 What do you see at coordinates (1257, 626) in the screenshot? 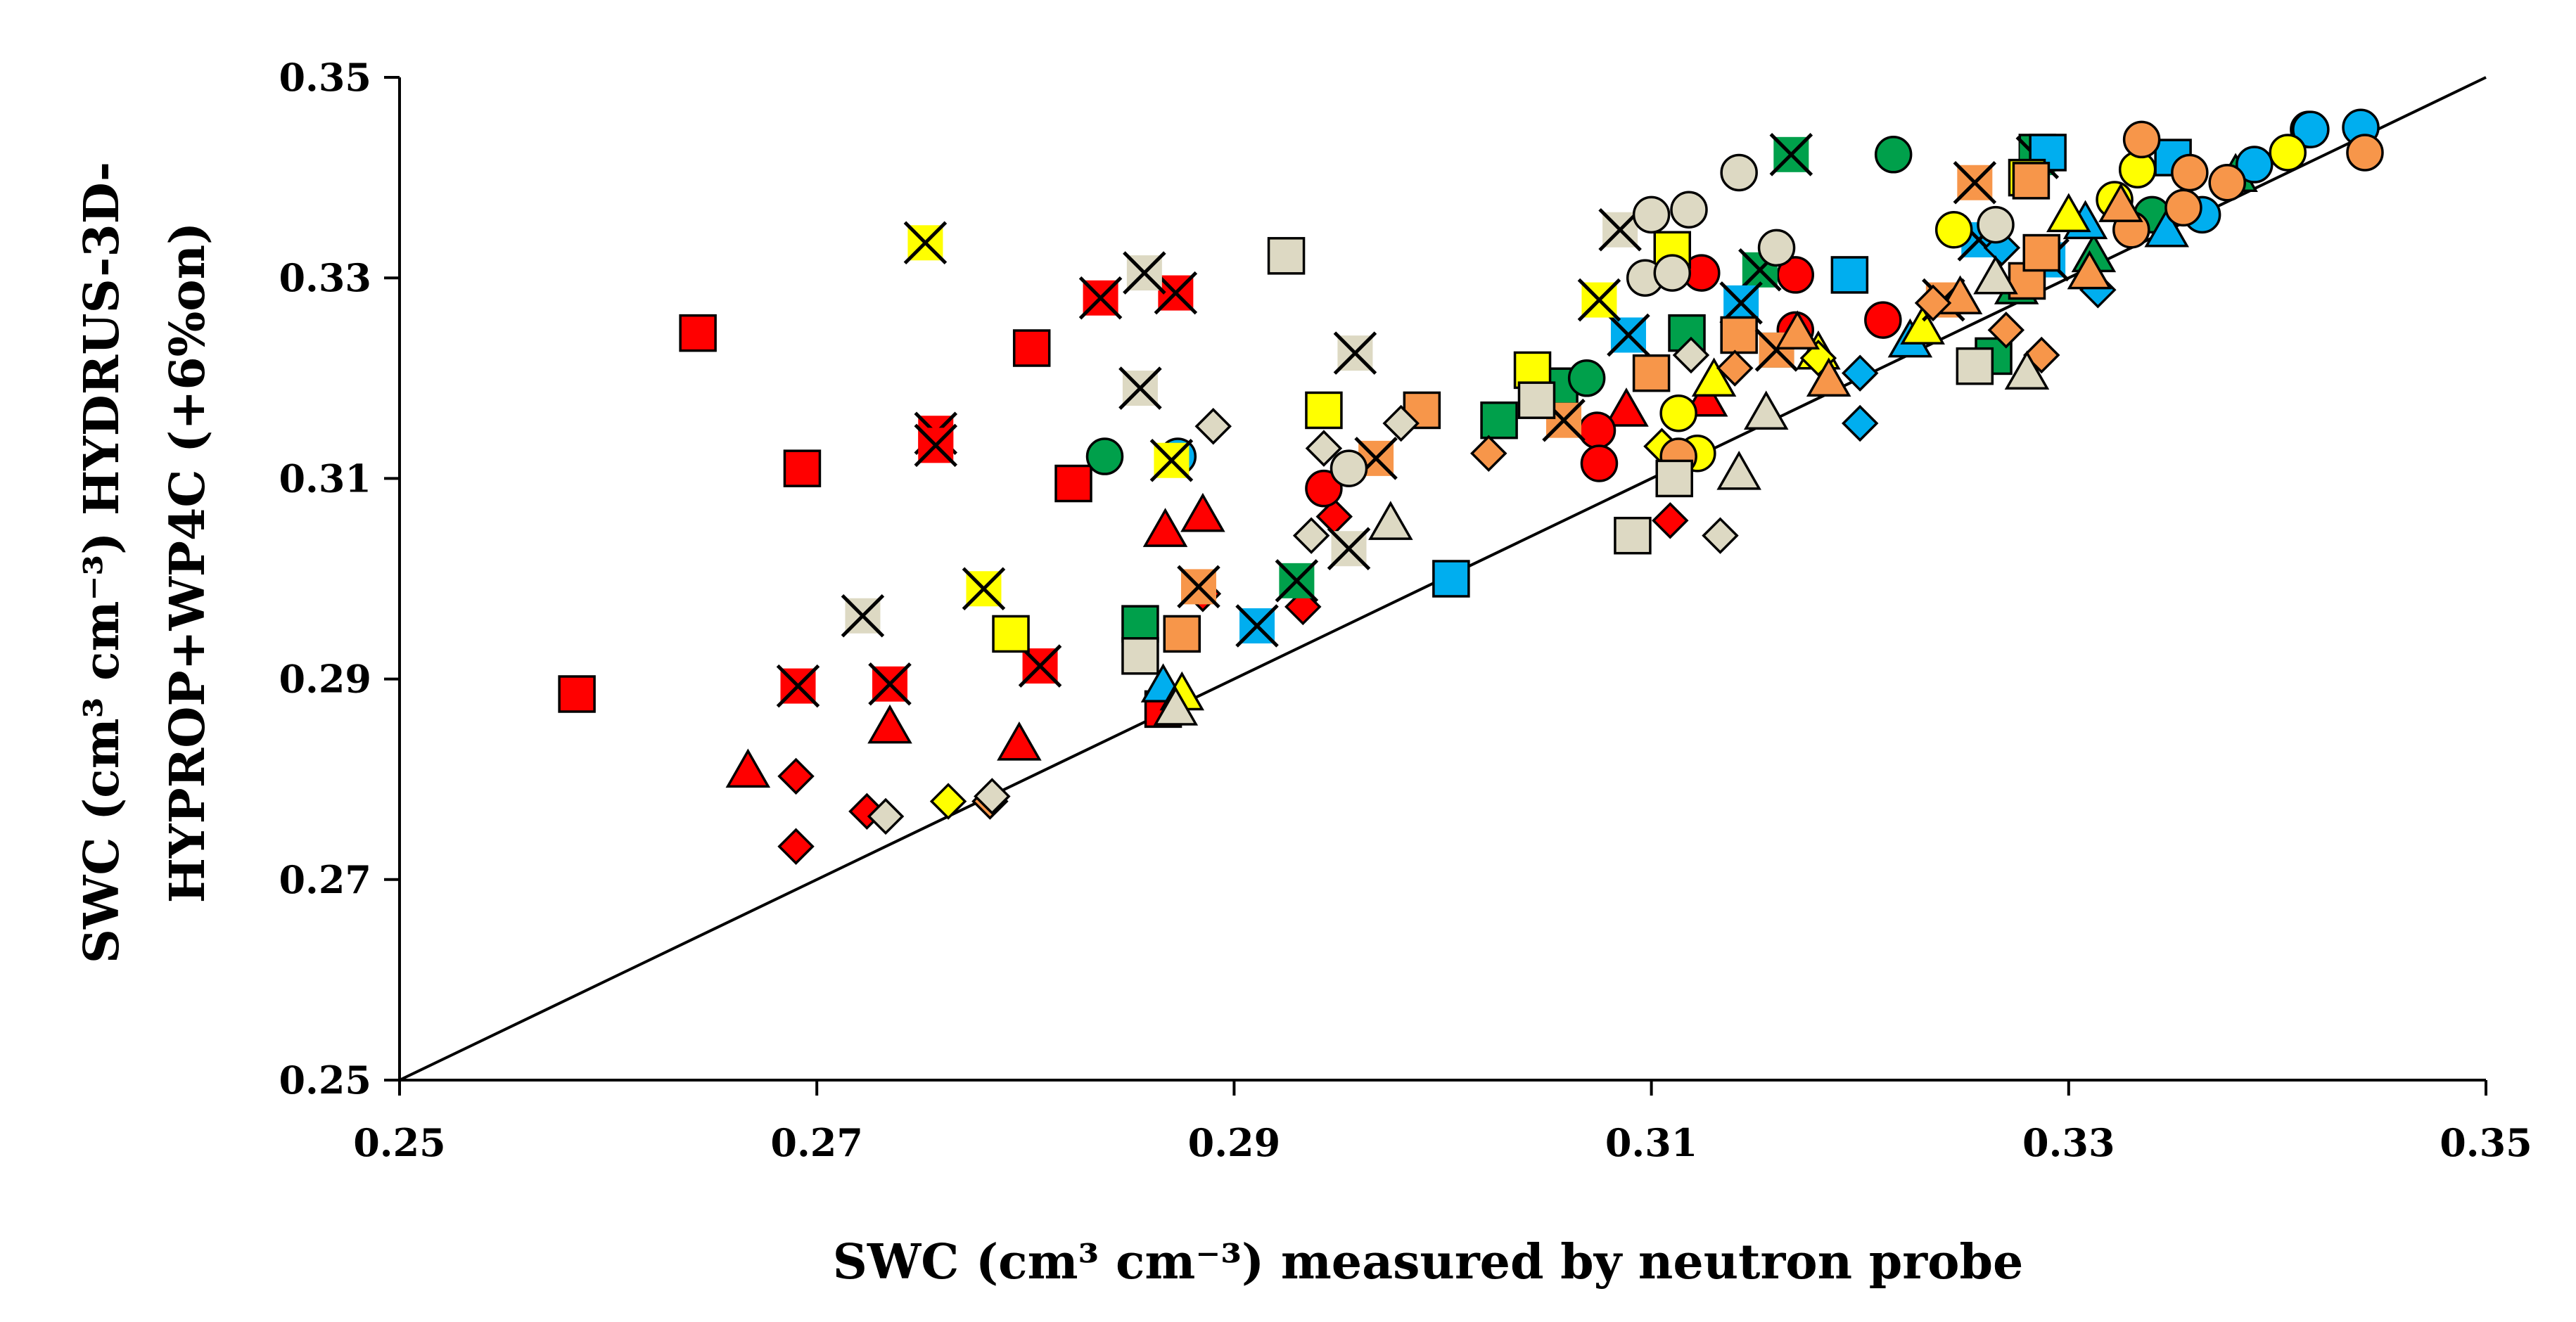
I see `blue-x-squares-point` at bounding box center [1257, 626].